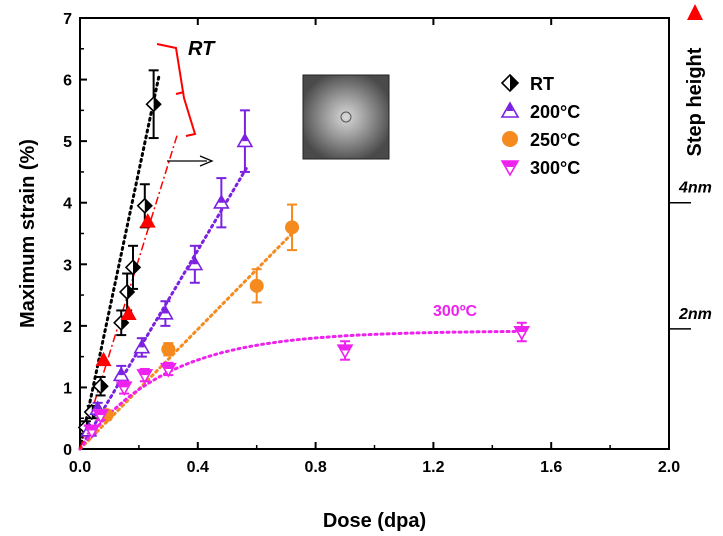 Image resolution: width=723 pixels, height=536 pixels. I want to click on trend-curve, so click(301, 390).